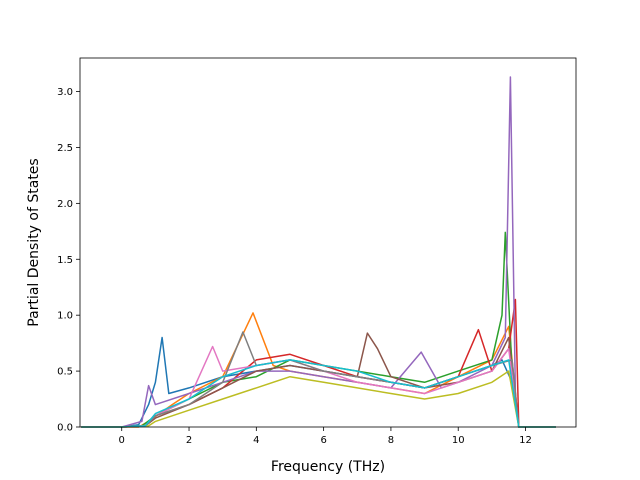 The width and height of the screenshot is (640, 480). I want to click on y-tick-label: 1.5, so click(65, 260).